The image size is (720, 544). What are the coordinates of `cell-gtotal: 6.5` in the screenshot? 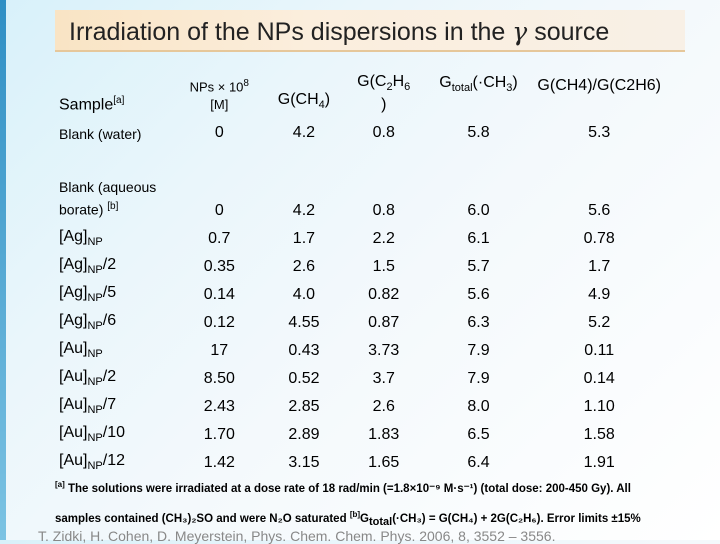 It's located at (478, 434).